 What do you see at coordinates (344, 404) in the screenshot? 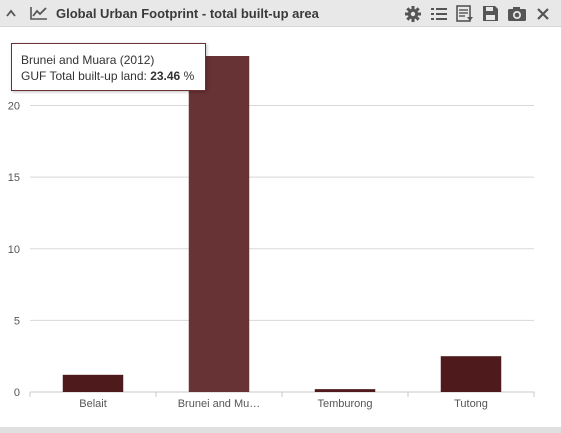
I see `x-tick-label: Temburong` at bounding box center [344, 404].